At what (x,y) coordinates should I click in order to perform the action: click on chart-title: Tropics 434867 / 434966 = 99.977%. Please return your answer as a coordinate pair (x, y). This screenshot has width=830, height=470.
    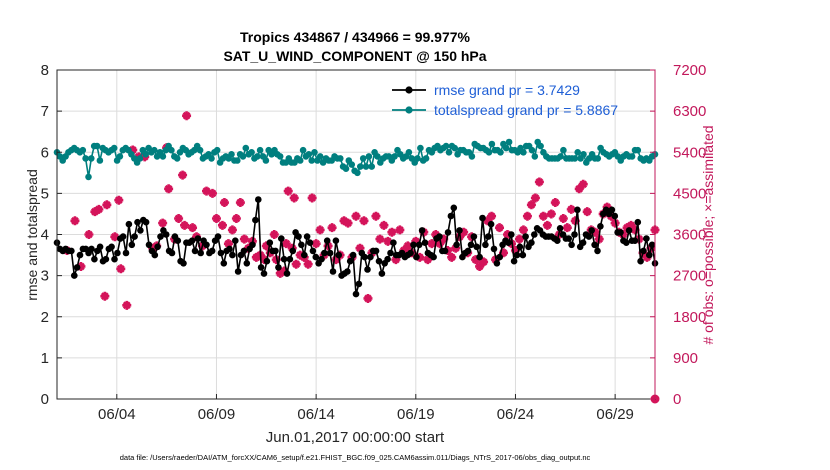
    Looking at the image, I should click on (355, 37).